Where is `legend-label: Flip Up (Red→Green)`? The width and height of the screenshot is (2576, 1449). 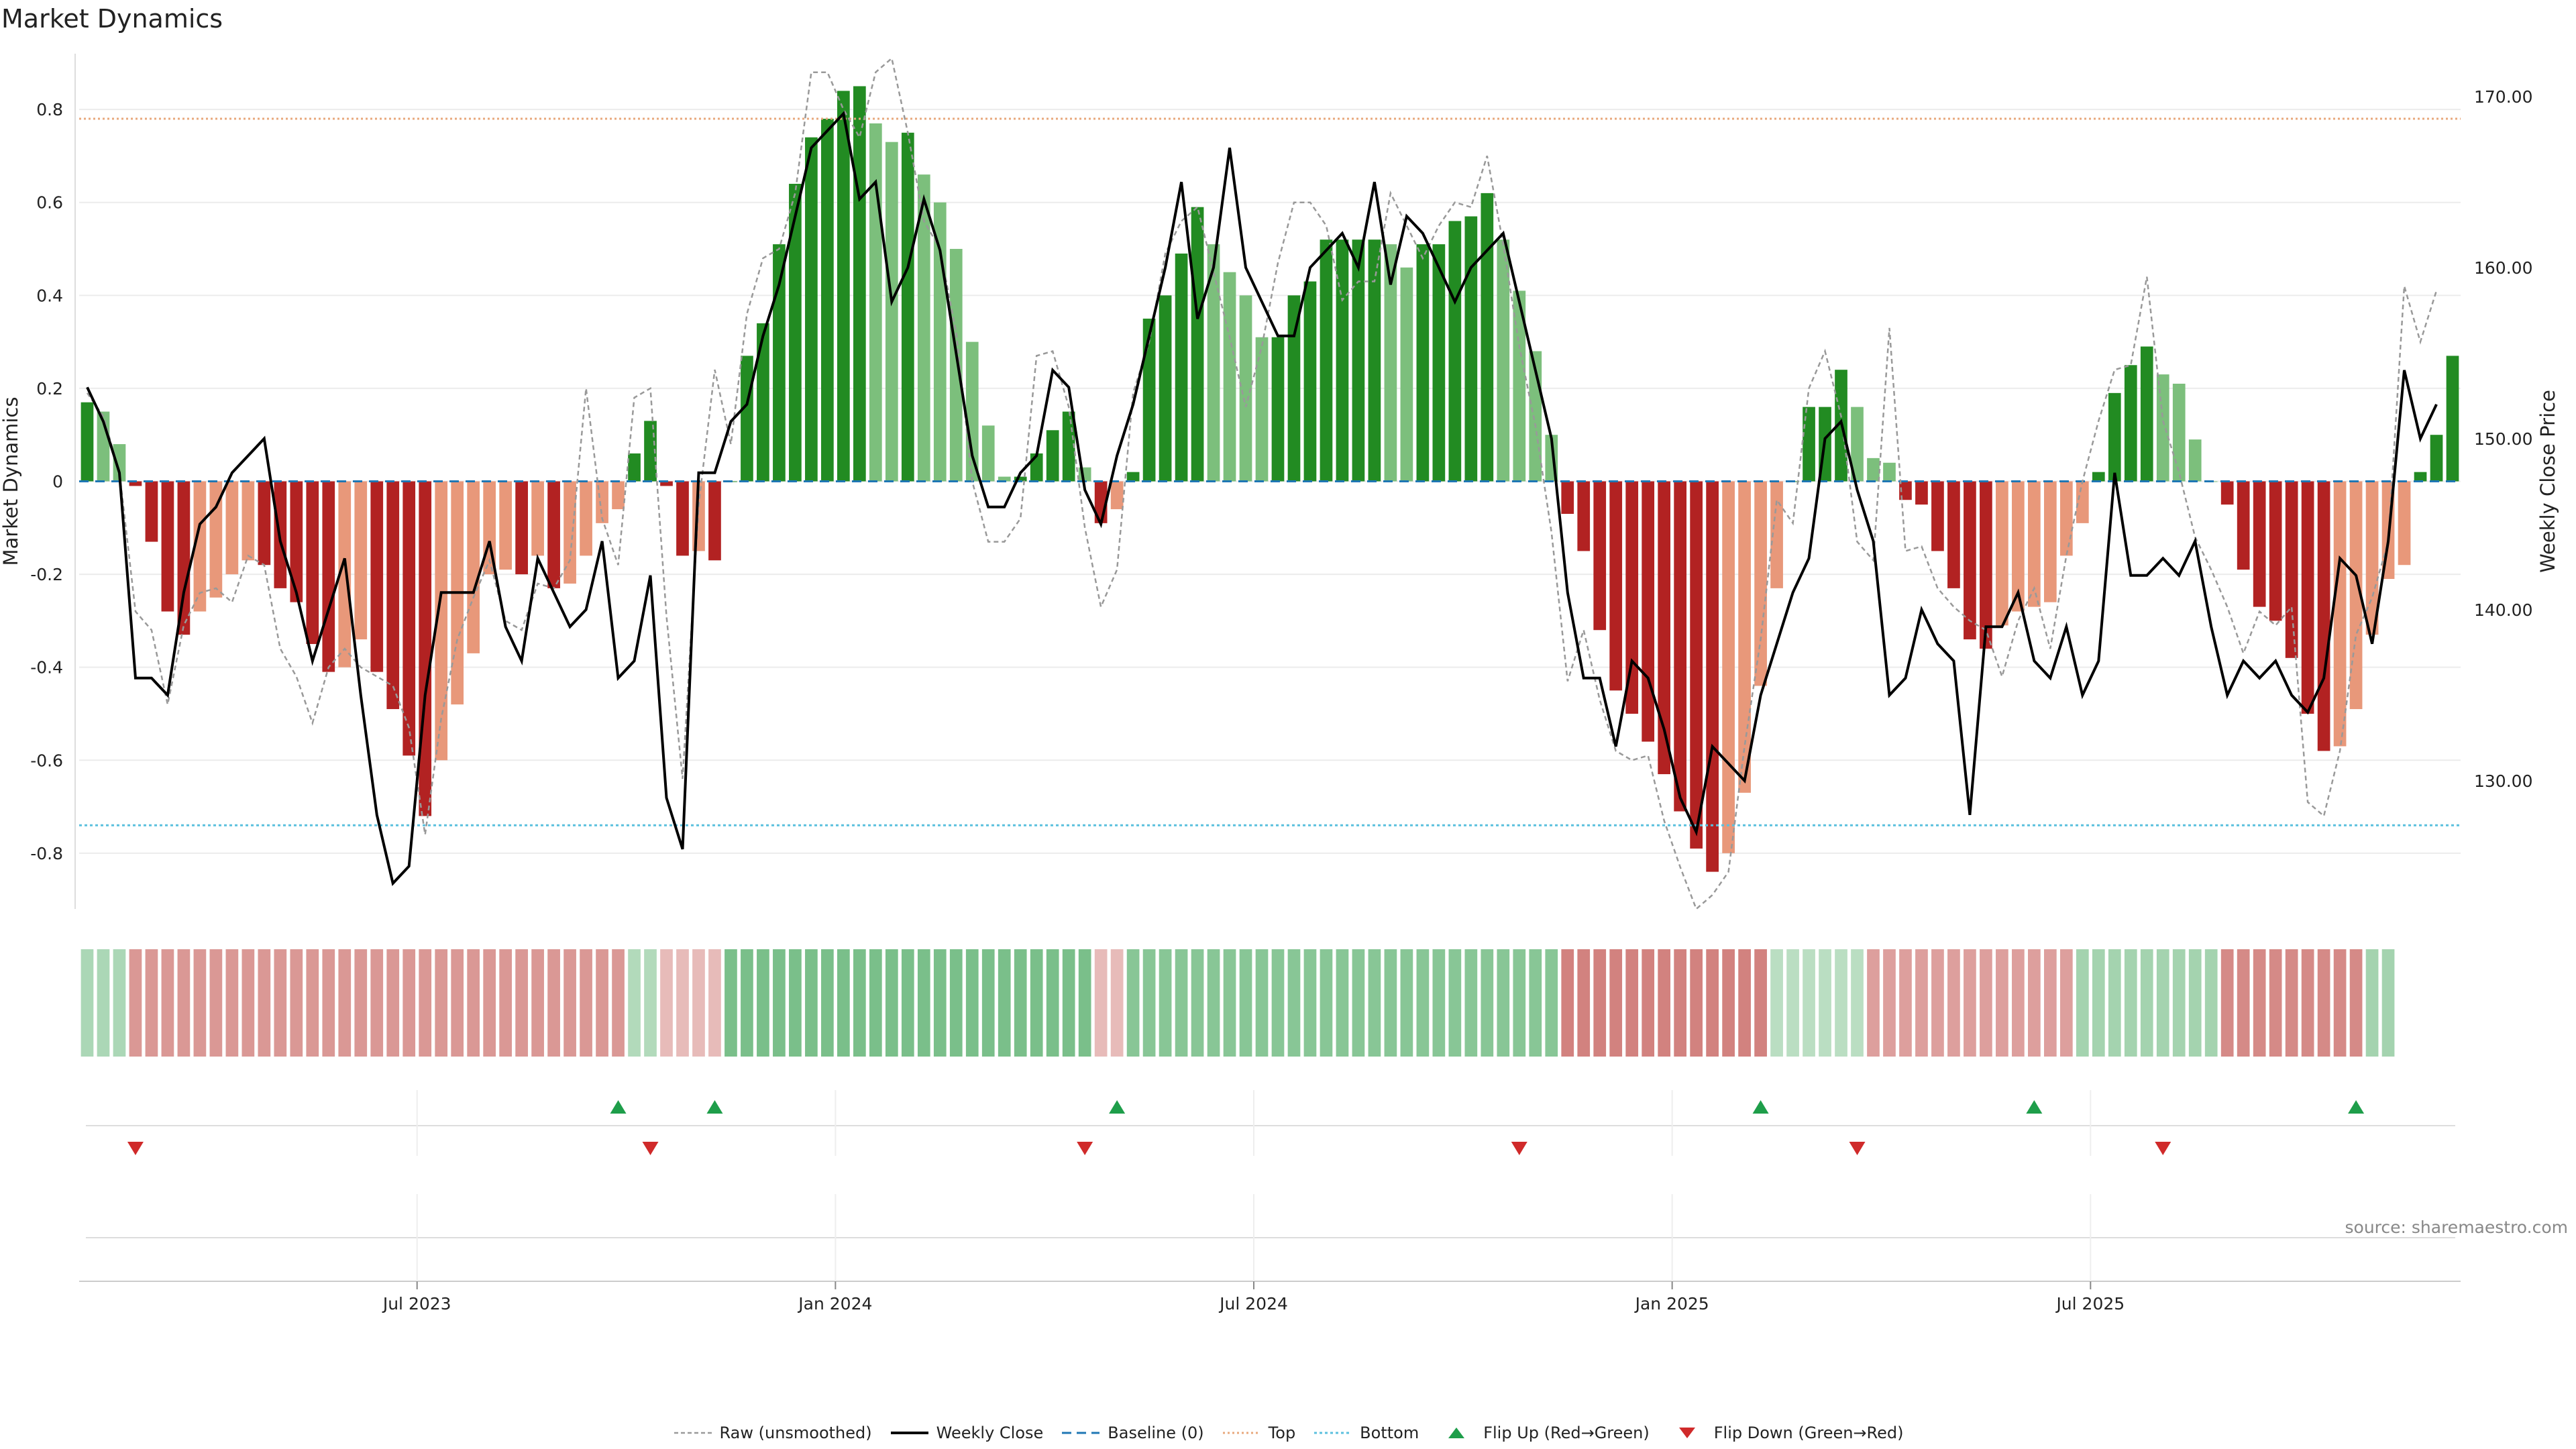 legend-label: Flip Up (Red→Green) is located at coordinates (1566, 1433).